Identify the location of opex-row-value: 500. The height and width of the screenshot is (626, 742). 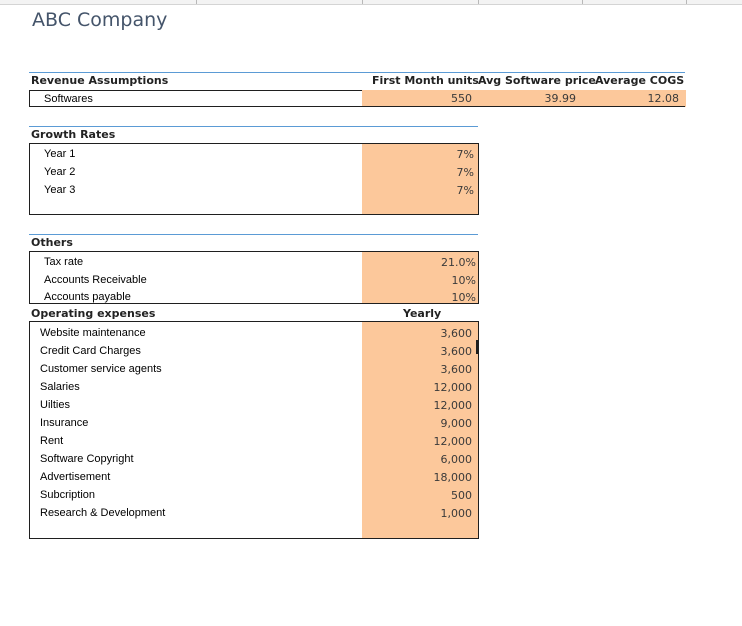
(461, 495).